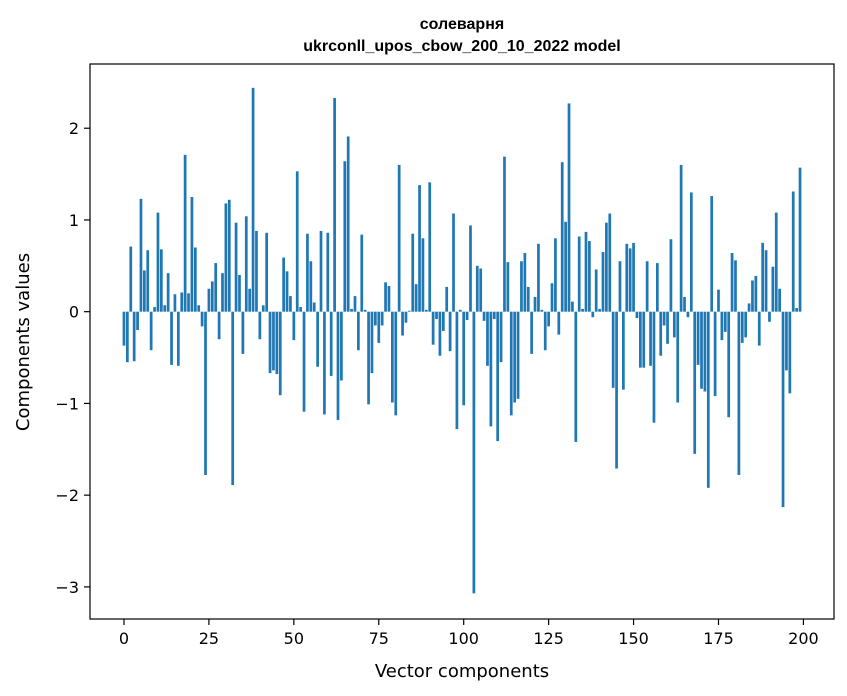 Image resolution: width=847 pixels, height=696 pixels. What do you see at coordinates (548, 638) in the screenshot?
I see `x-tick-label: 125` at bounding box center [548, 638].